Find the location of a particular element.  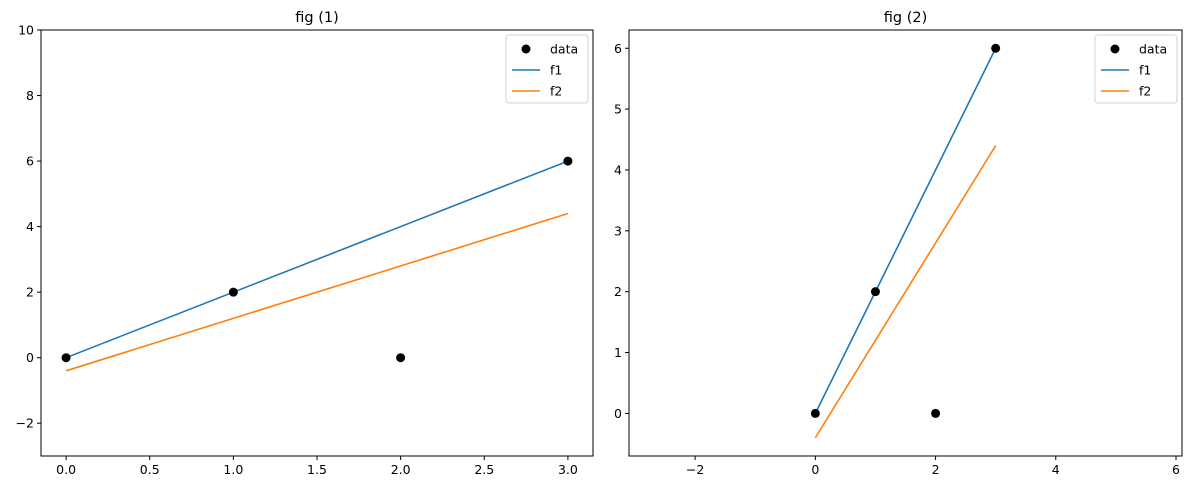

y-tick-label: 5 is located at coordinates (618, 109).